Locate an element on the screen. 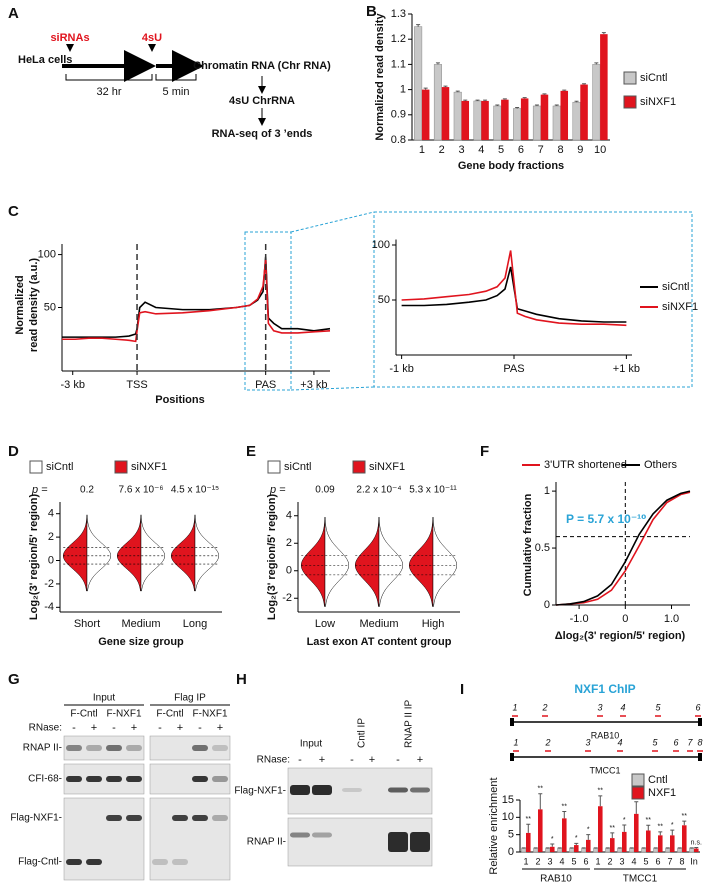 The width and height of the screenshot is (708, 894). group-label: Input is located at coordinates (311, 744).